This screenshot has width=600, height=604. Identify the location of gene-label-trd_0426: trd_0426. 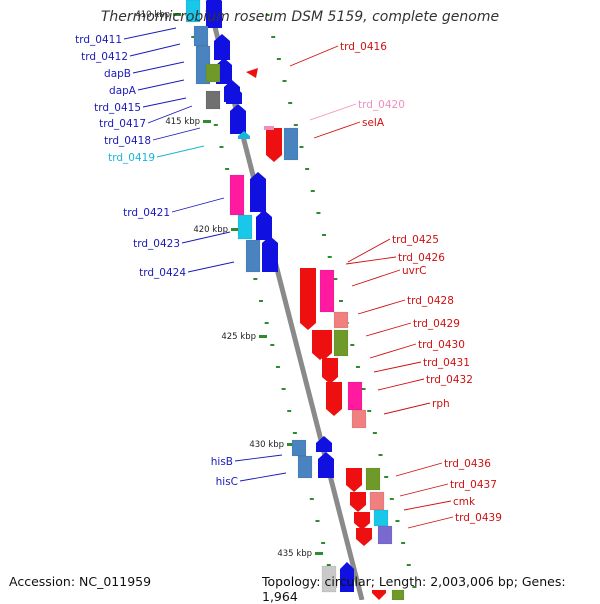
(421, 258).